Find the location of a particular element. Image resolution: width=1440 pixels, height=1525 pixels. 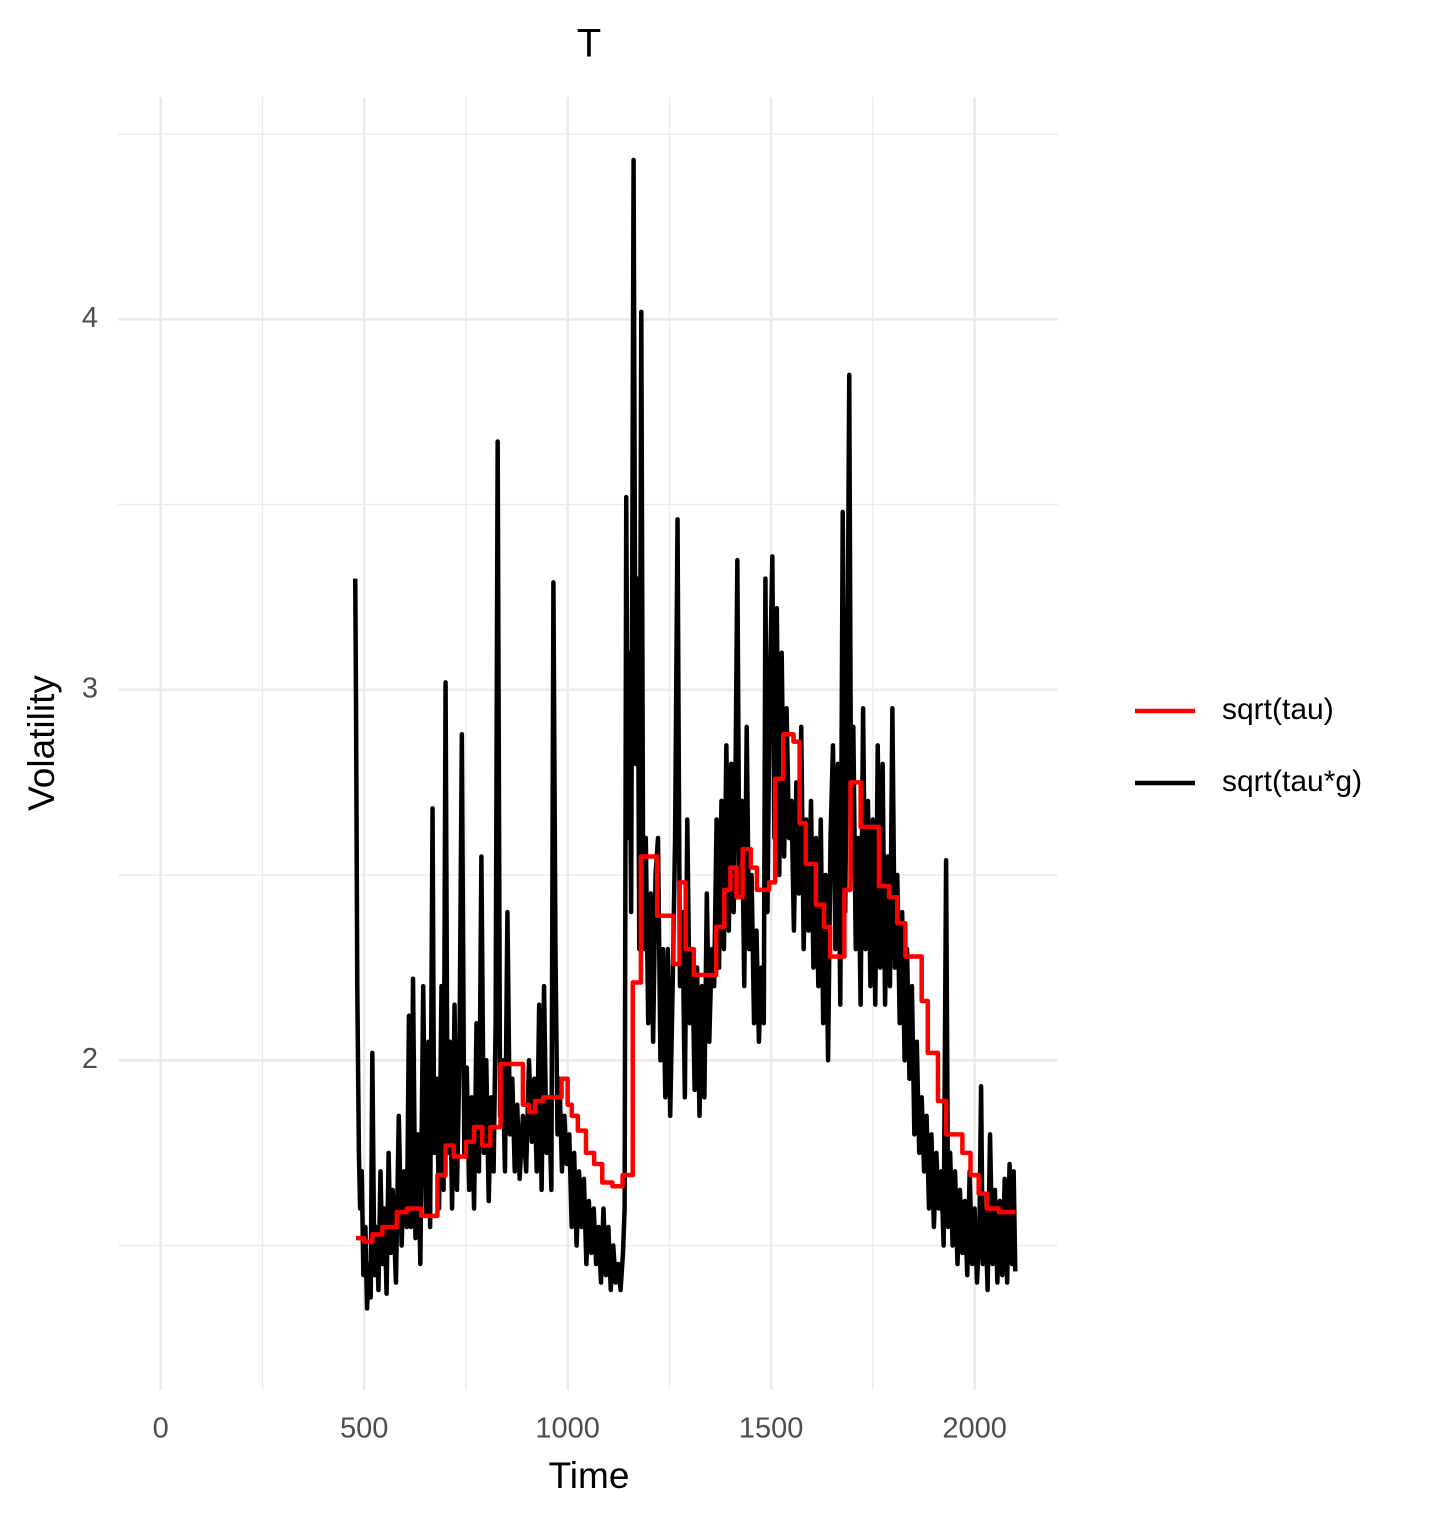

x-tick-label: 1500 is located at coordinates (771, 1429).